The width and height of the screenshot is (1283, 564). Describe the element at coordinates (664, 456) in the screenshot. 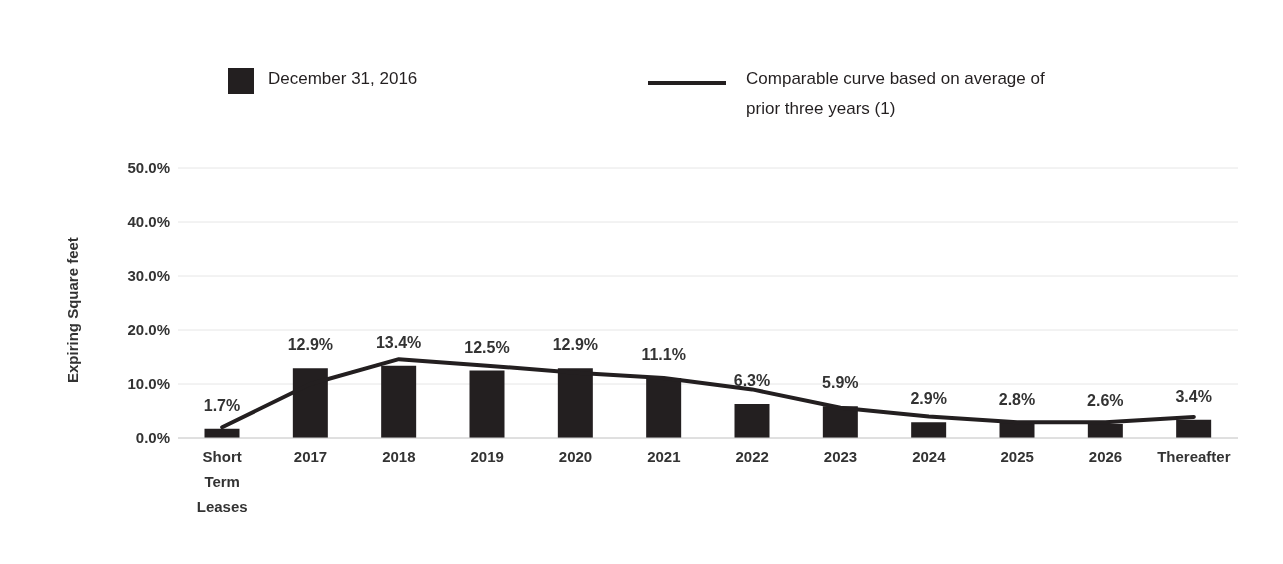

I see `x-tick-label: 2021` at that location.